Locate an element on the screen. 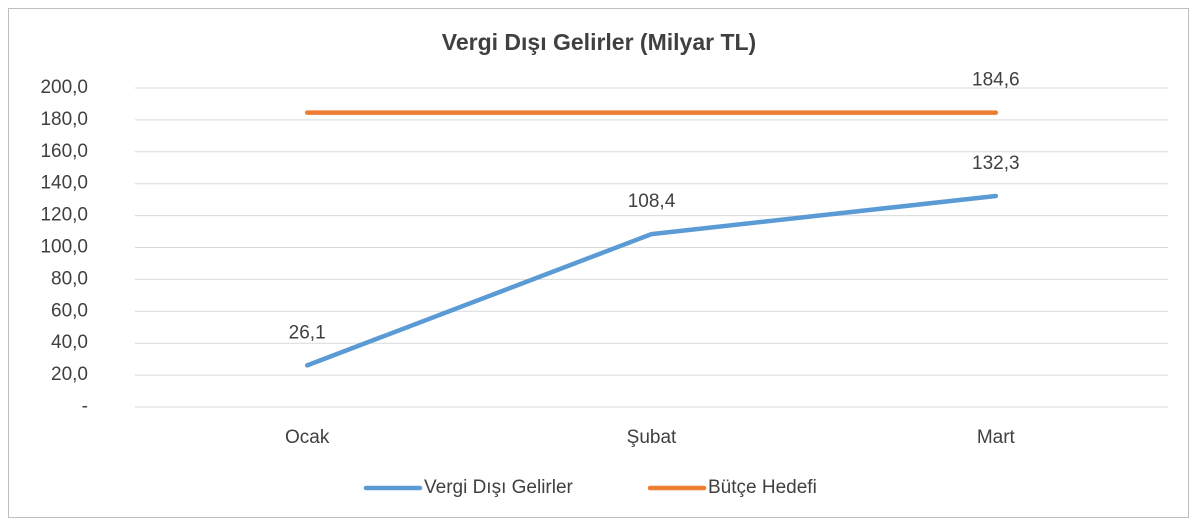 This screenshot has height=524, width=1198. data-label: 26,1 is located at coordinates (307, 332).